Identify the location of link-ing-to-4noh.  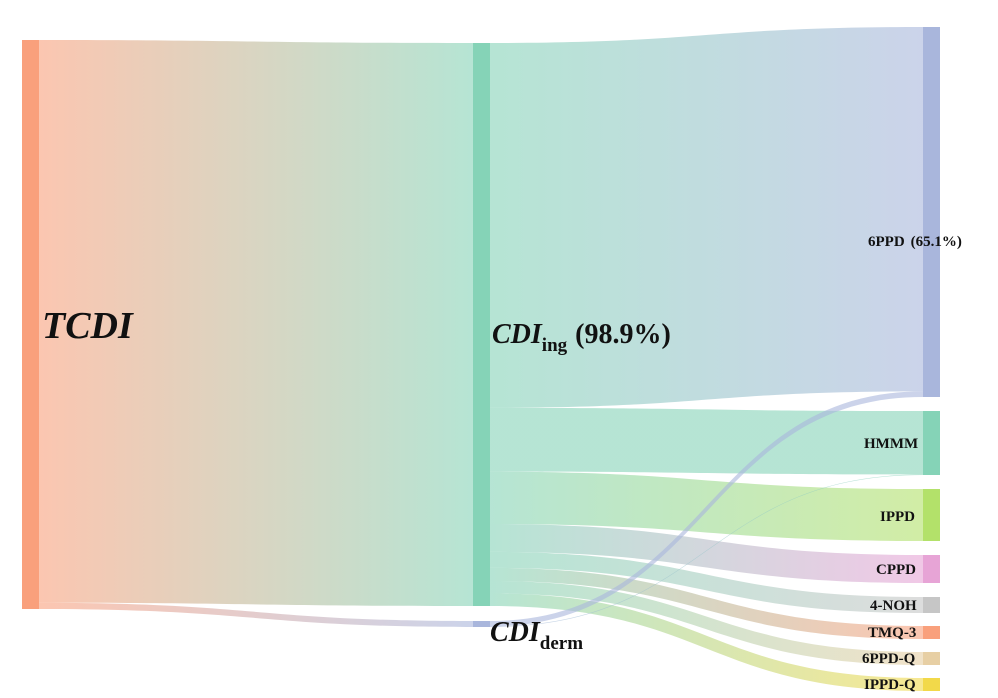
(706, 582).